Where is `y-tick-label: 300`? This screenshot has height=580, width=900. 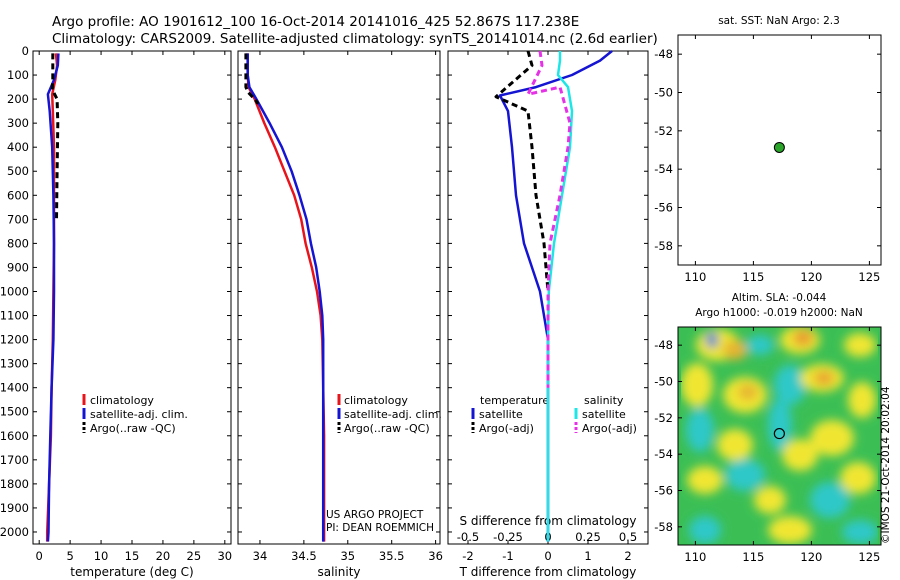
y-tick-label: 300 is located at coordinates (18, 123).